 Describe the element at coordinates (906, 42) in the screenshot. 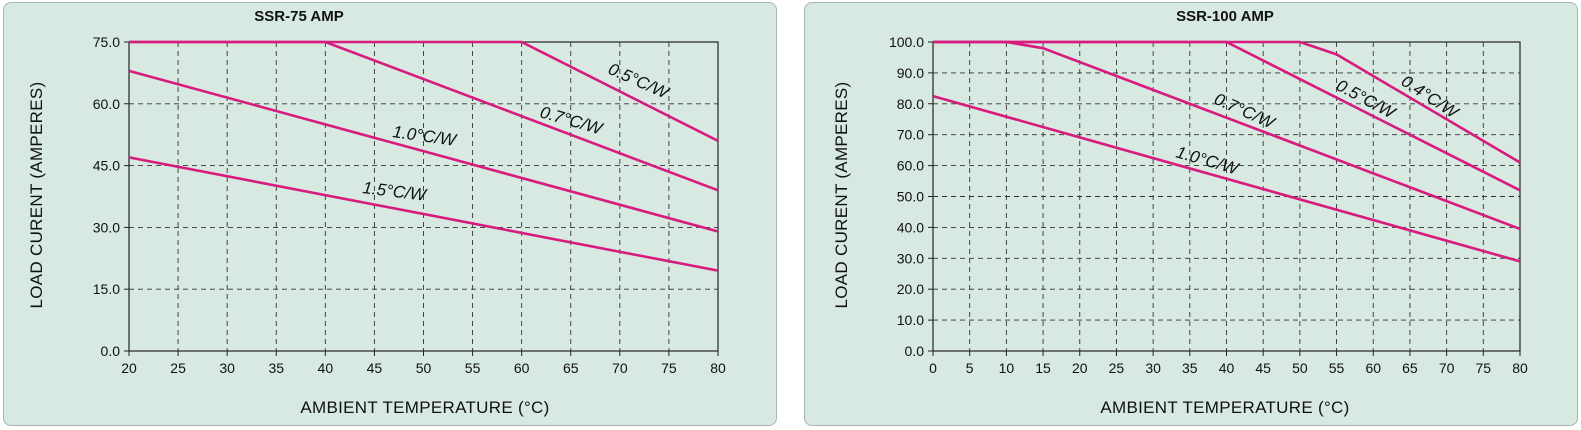

I see `y-tick-label: 100.0` at that location.